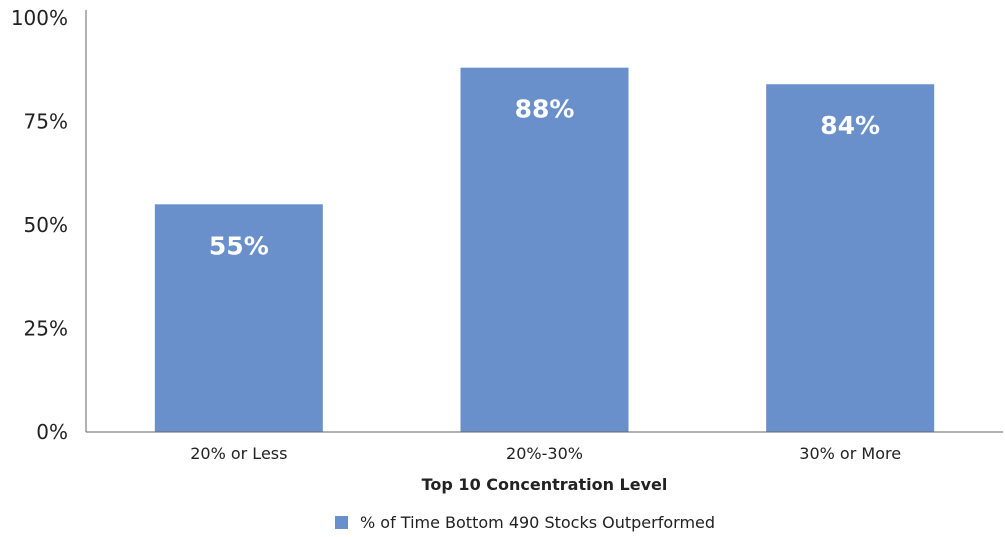  I want to click on legend-label: % of Time Bottom 490 Stocks Outperformed, so click(537, 522).